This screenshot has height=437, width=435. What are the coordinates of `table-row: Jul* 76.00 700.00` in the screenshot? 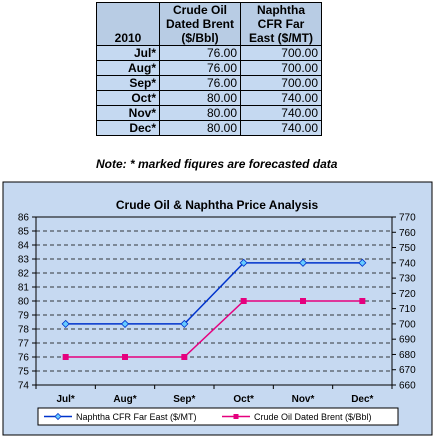 It's located at (209, 53).